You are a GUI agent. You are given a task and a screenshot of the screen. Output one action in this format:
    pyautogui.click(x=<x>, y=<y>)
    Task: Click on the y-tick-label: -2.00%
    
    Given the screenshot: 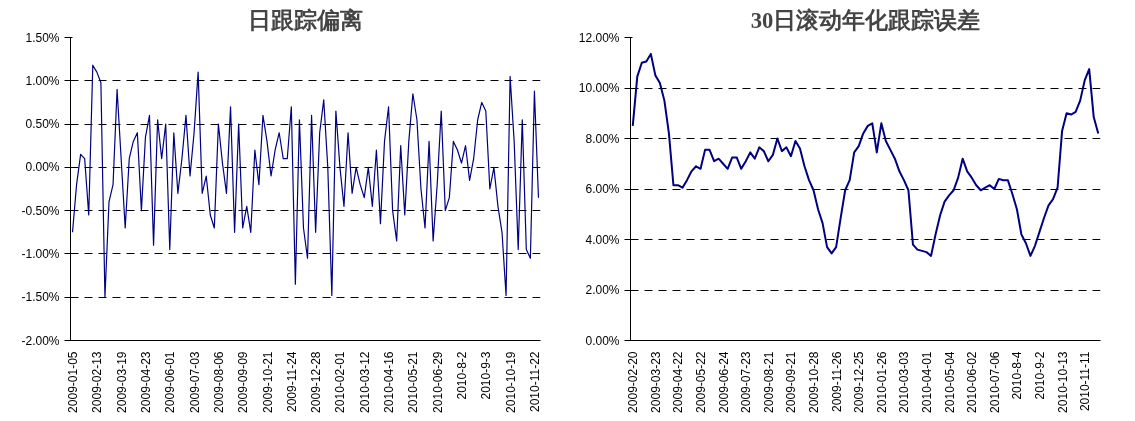 What is the action you would take?
    pyautogui.click(x=40, y=340)
    